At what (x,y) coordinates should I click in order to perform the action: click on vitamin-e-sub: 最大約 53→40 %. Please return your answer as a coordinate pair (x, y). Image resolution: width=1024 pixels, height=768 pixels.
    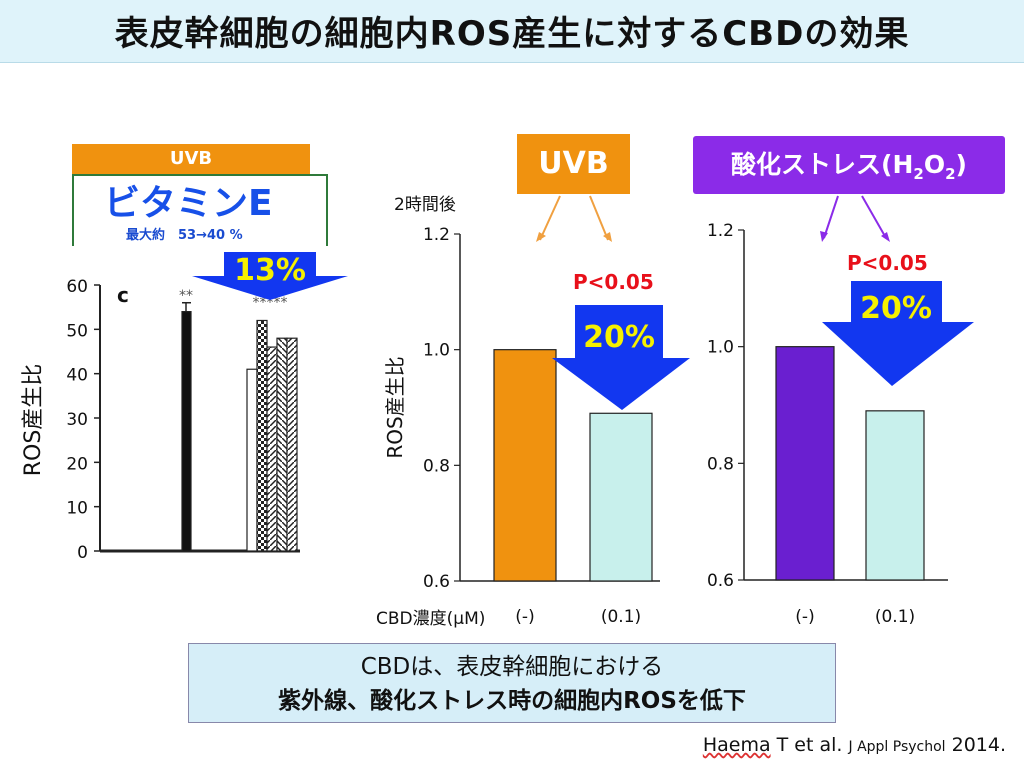
    Looking at the image, I should click on (184, 235).